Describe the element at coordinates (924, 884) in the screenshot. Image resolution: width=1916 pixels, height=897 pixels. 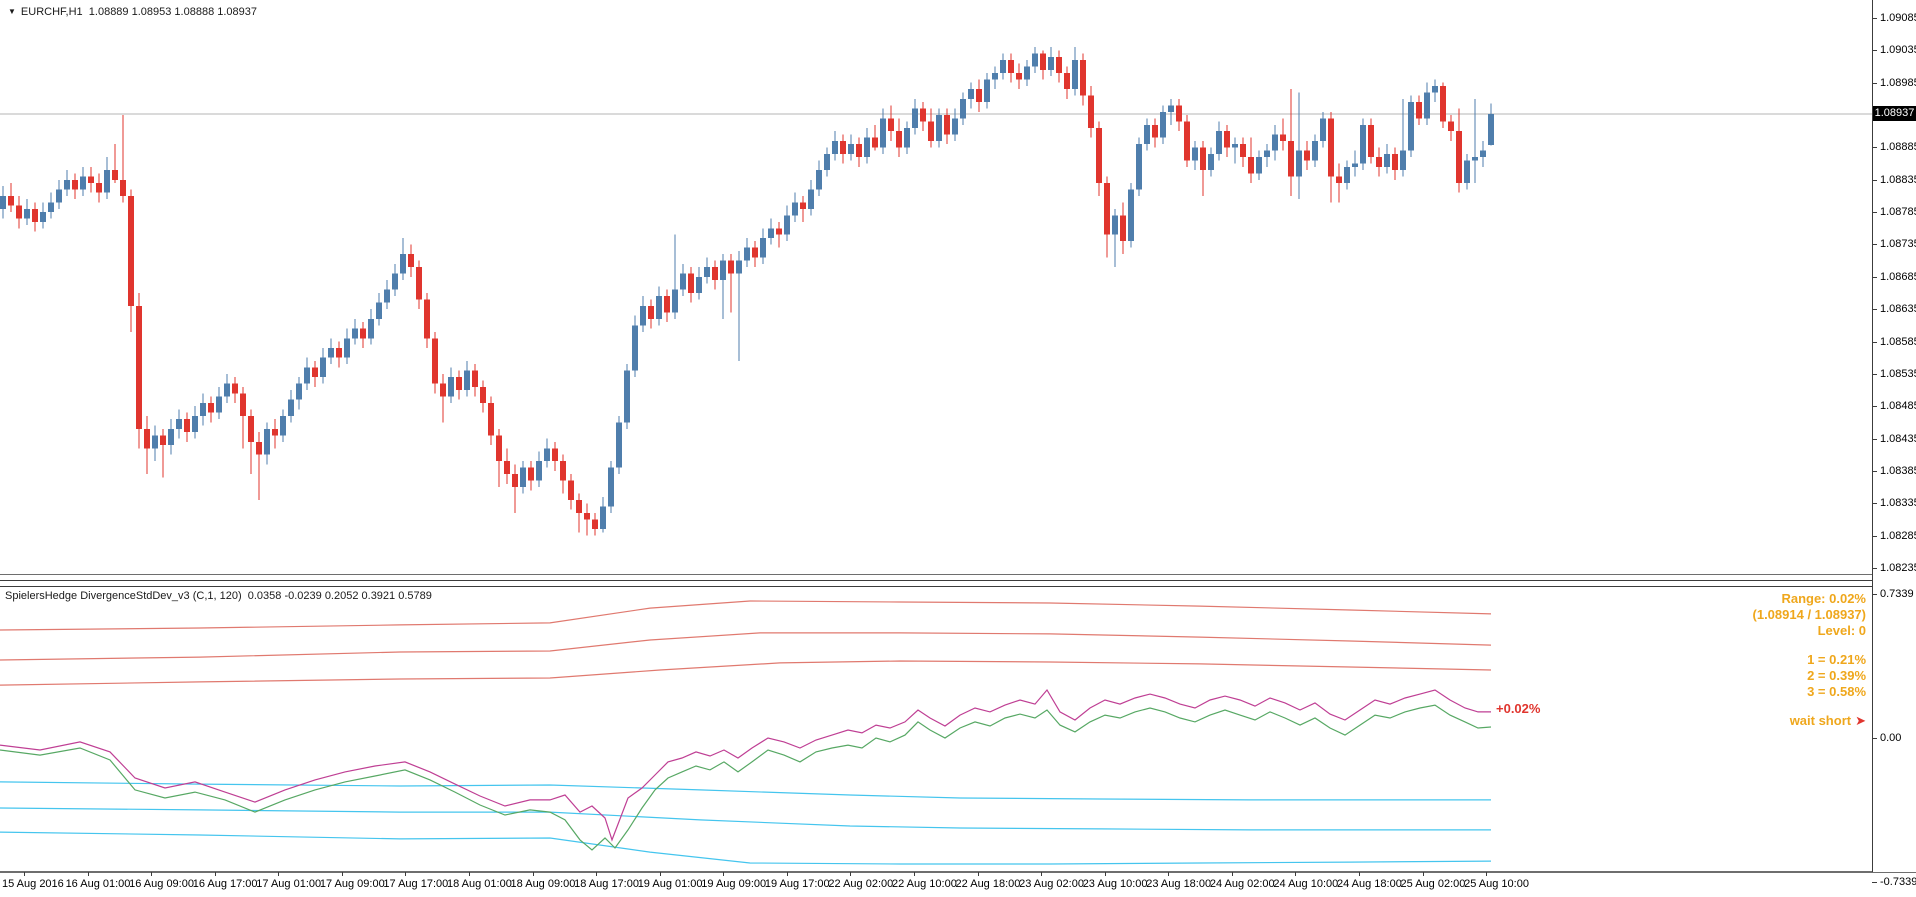
I see `time-tick-label: 22 Aug 10:00` at that location.